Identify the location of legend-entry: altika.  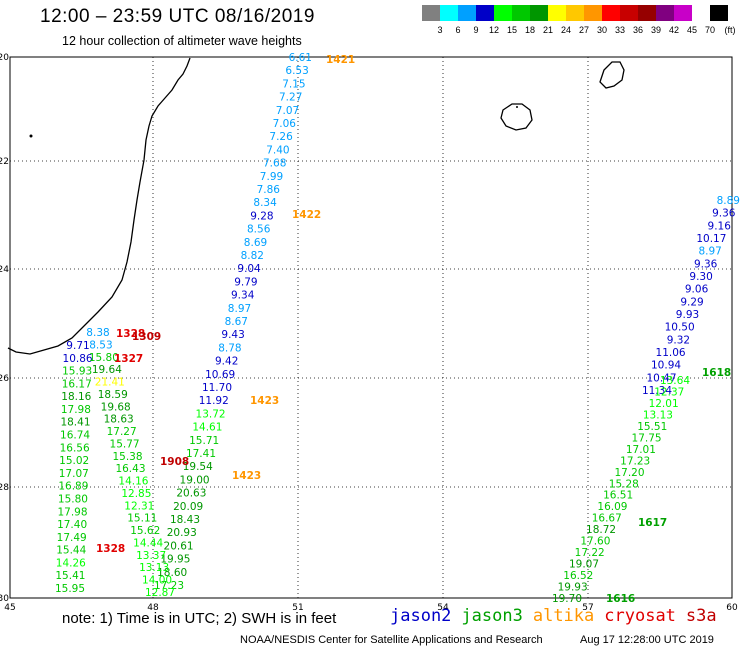
(563, 616).